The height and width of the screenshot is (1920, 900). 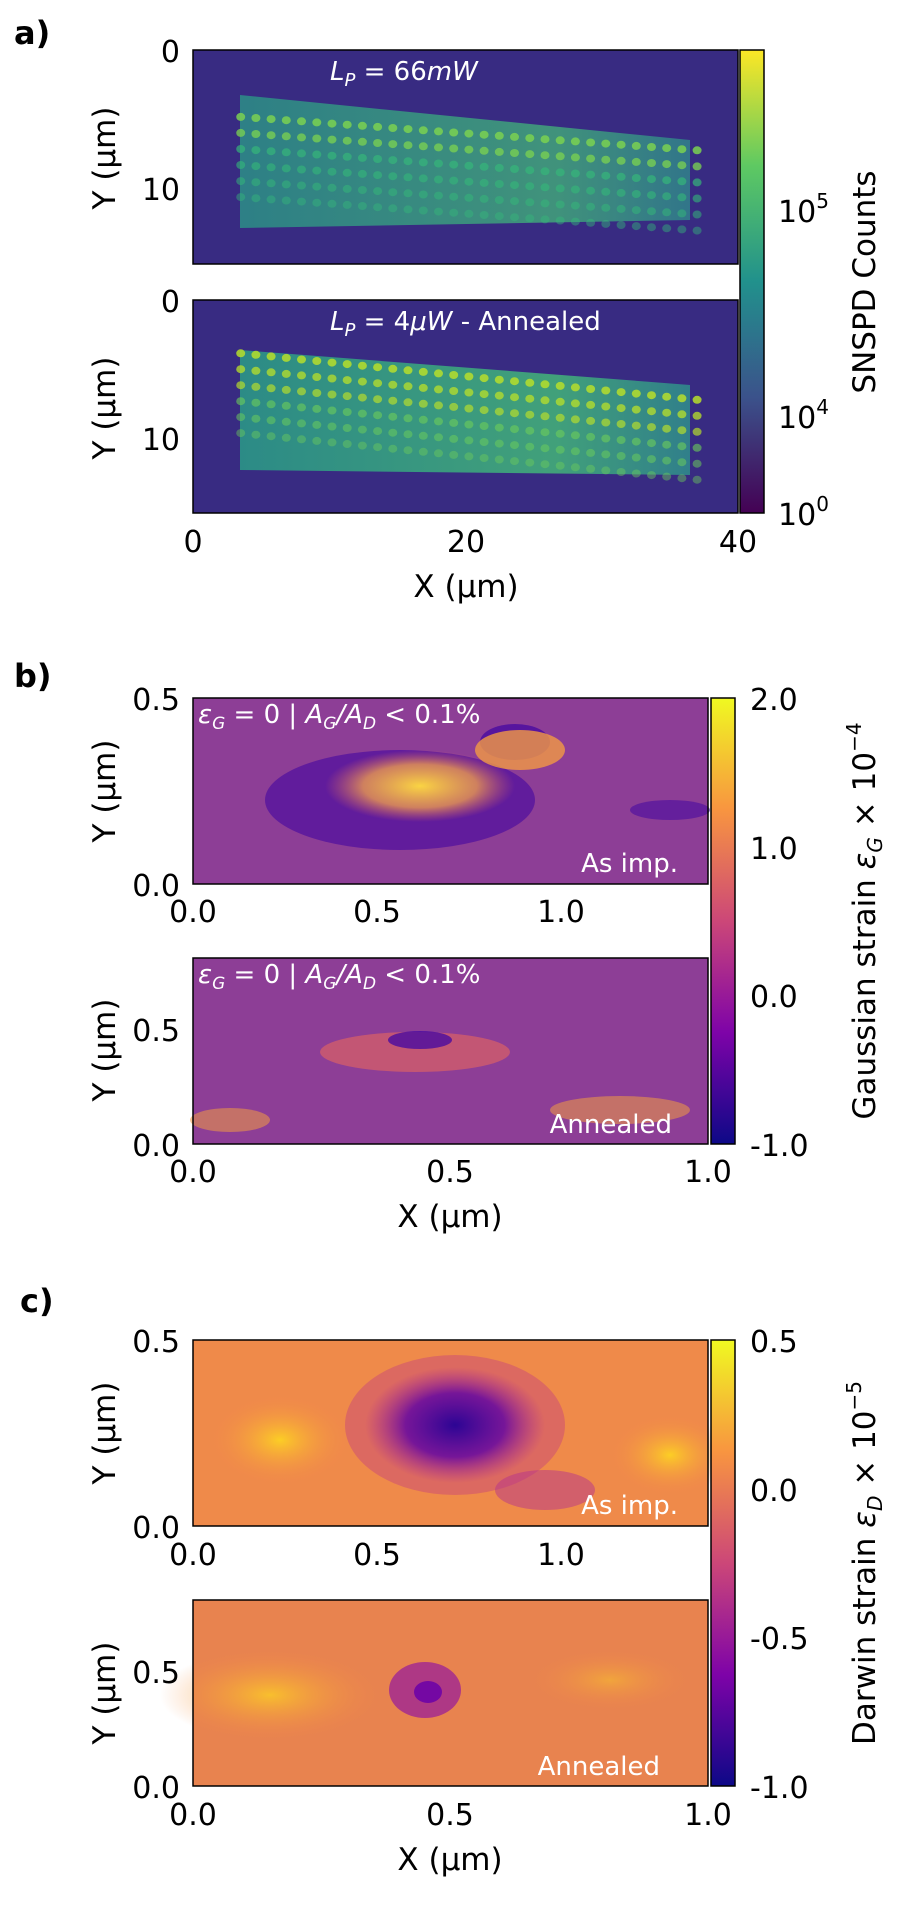 What do you see at coordinates (193, 1555) in the screenshot?
I see `c1-xtick-0: 0.0` at bounding box center [193, 1555].